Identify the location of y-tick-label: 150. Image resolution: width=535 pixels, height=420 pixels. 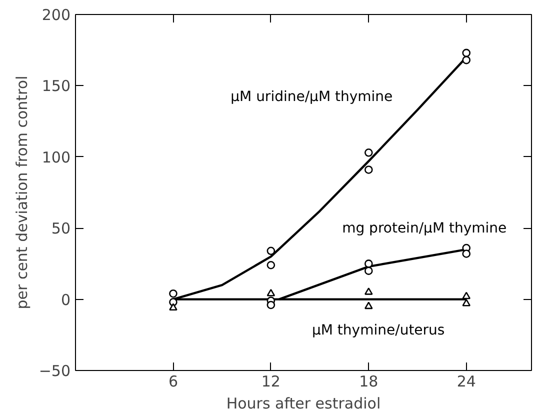
(56, 86).